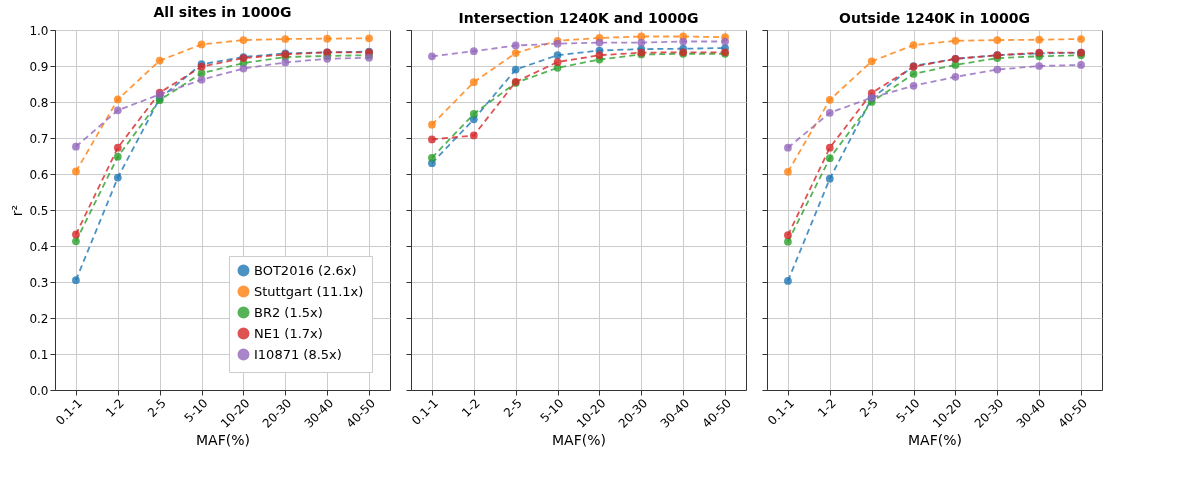 This screenshot has height=489, width=1195. Describe the element at coordinates (578, 17) in the screenshot. I see `chart-title: Intersection 1240K and 1000G` at that location.